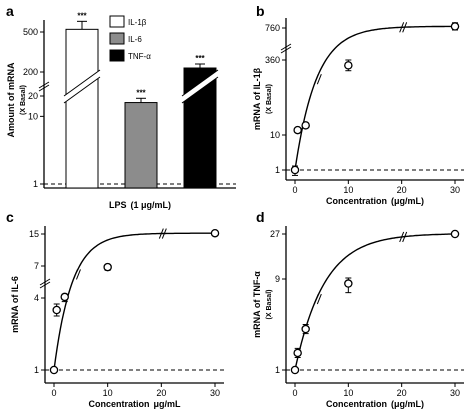 Image resolution: width=473 pixels, height=420 pixels. Describe the element at coordinates (294, 190) in the screenshot. I see `panel-b-xtick-label: 0` at that location.